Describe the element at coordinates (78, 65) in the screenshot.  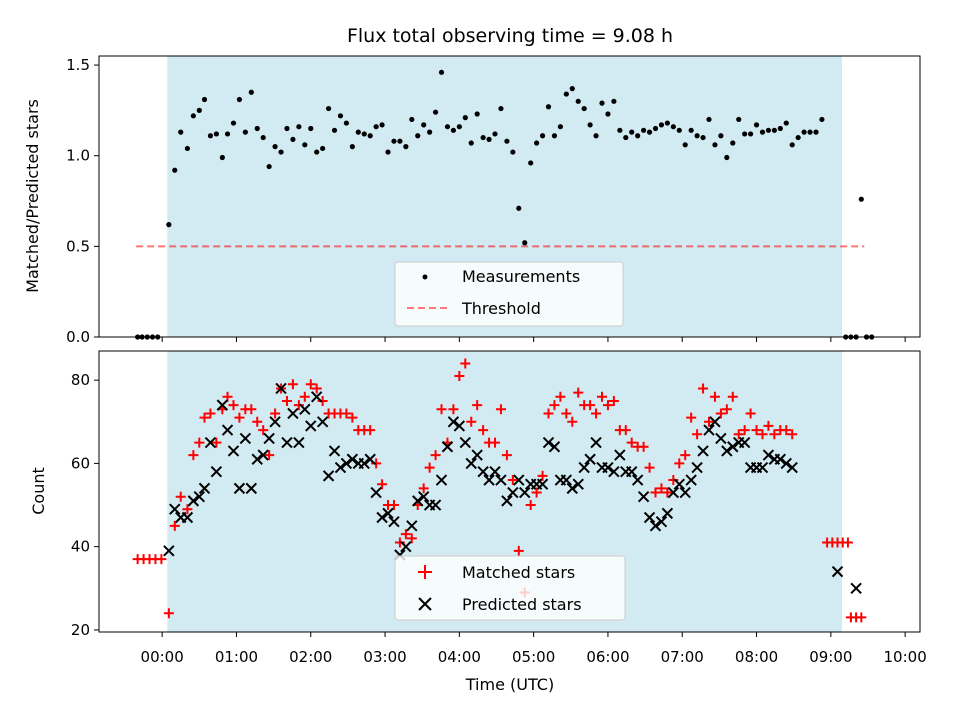
I see `y-tick-label: 1.5` at that location.